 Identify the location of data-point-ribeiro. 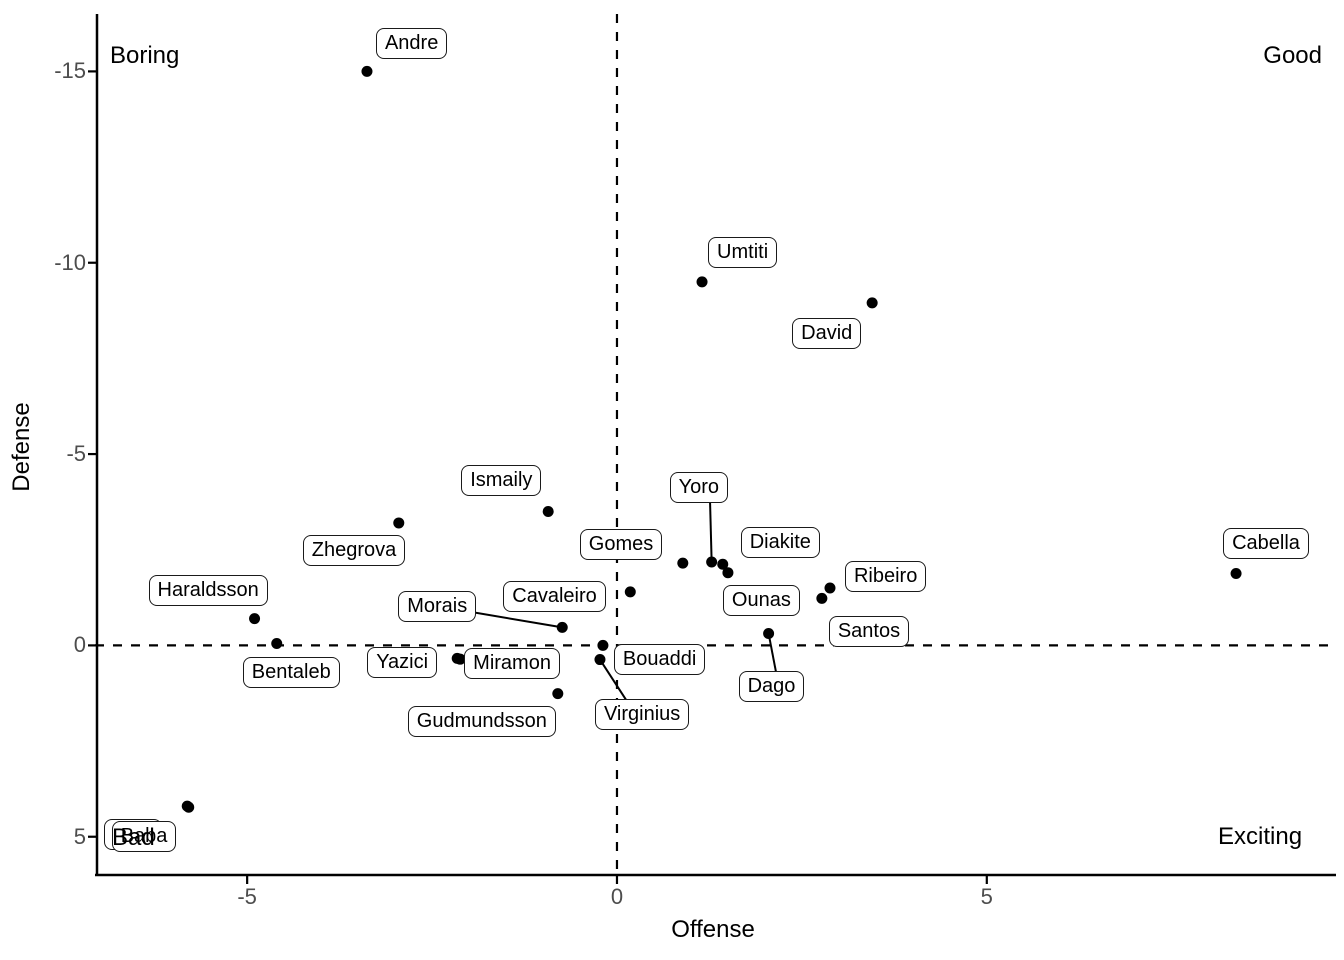
(830, 588).